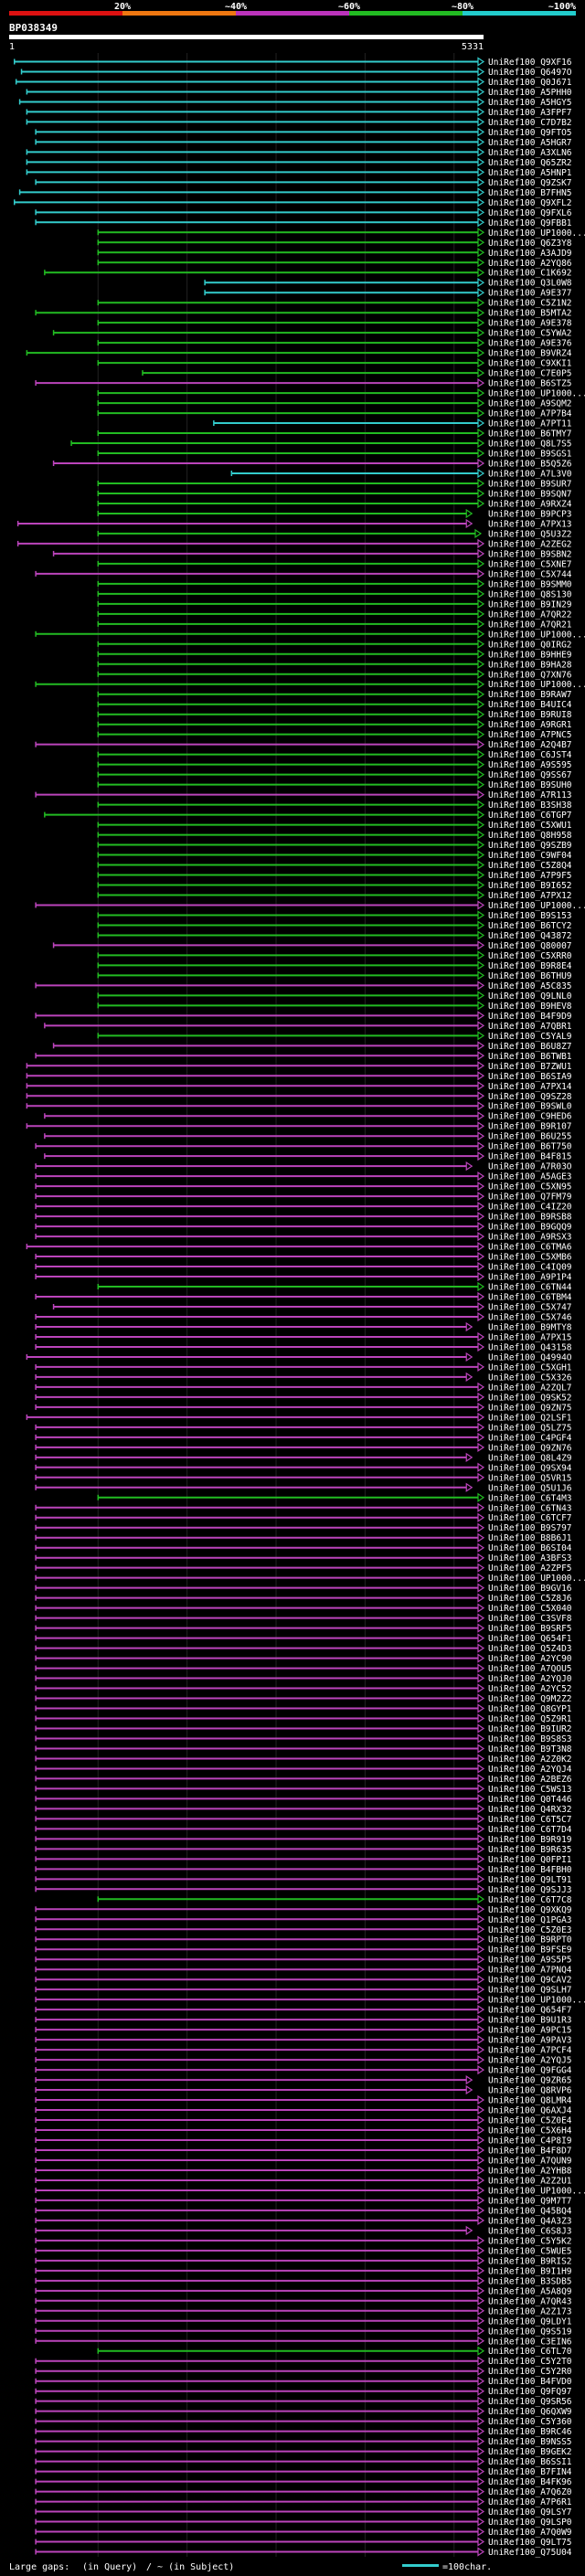 The height and width of the screenshot is (2576, 585). Describe the element at coordinates (530, 2412) in the screenshot. I see `hit-label: UniRef100_Q6QXW9` at that location.